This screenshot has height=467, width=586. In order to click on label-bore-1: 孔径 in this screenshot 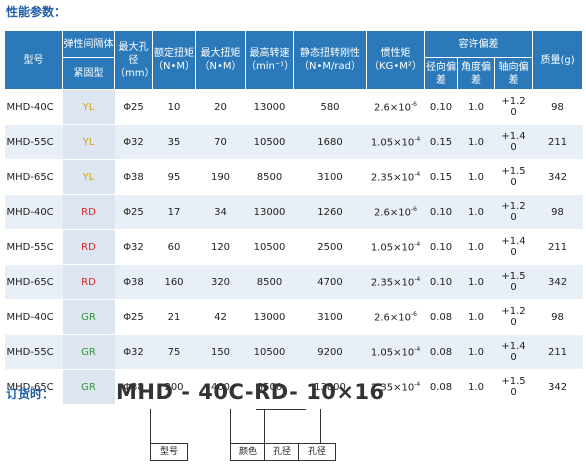, I will do `click(282, 452)`.